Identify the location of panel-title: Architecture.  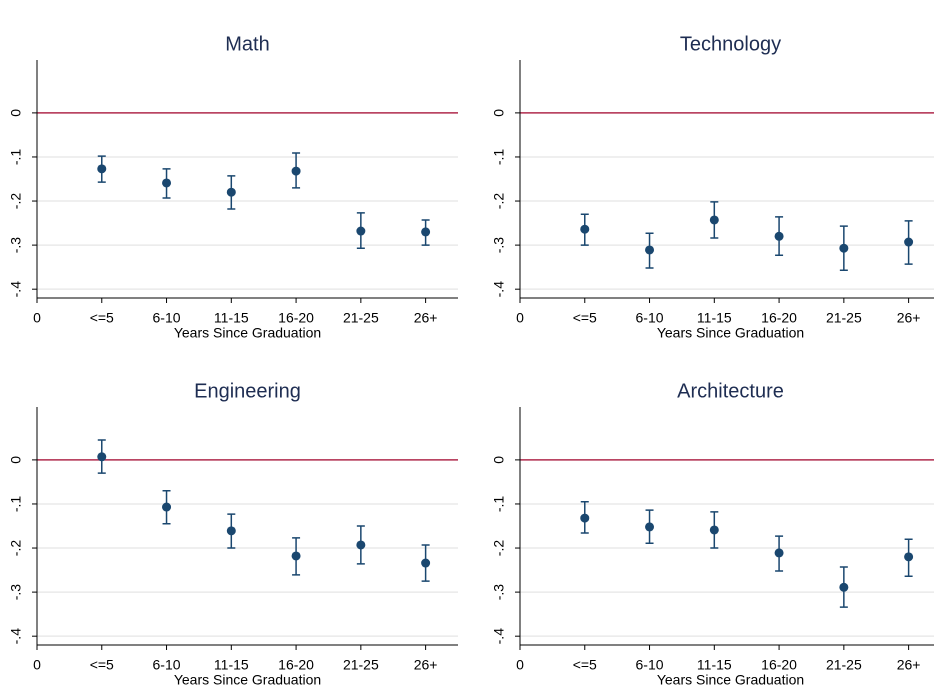
(730, 391).